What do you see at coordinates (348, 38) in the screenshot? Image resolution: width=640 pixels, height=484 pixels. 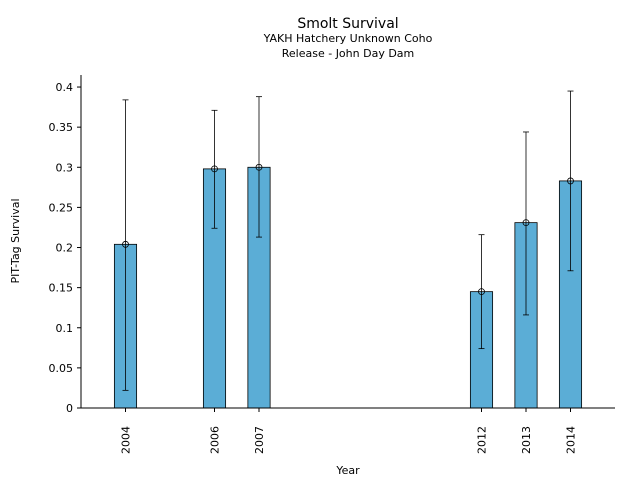 I see `chart-subtitle-1: YAKH Hatchery Unknown Coho` at bounding box center [348, 38].